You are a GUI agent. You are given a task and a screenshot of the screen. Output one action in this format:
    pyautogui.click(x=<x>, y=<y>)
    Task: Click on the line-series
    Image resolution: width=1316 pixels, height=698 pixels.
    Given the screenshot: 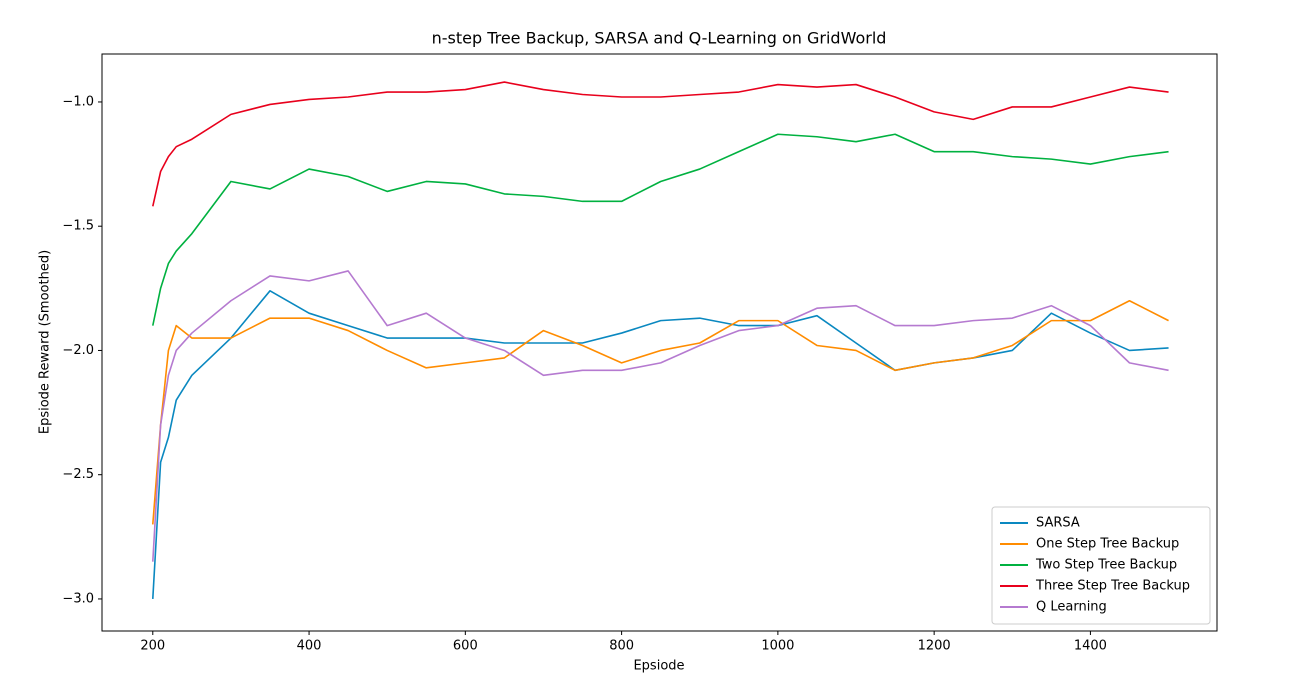 What is the action you would take?
    pyautogui.click(x=660, y=144)
    